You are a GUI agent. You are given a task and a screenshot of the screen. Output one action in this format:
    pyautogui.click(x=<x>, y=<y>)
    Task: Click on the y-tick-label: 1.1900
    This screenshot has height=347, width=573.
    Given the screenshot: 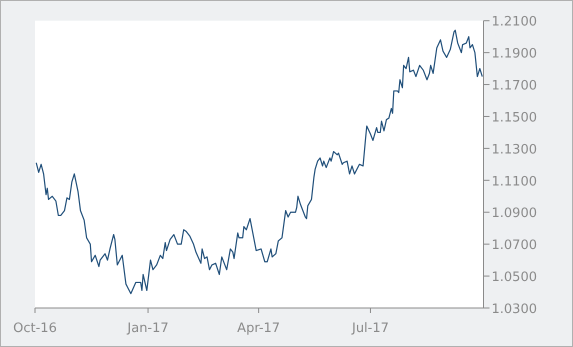 What is the action you would take?
    pyautogui.click(x=514, y=54)
    